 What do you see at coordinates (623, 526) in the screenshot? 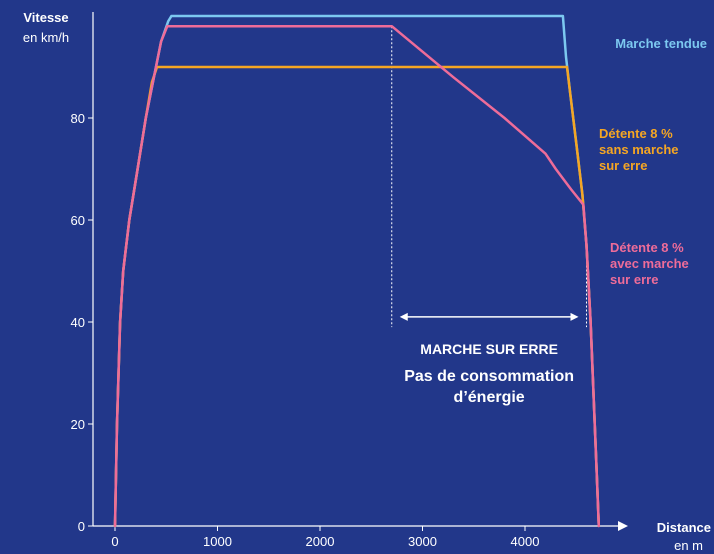
I see `x-axis-arrow-icon` at bounding box center [623, 526].